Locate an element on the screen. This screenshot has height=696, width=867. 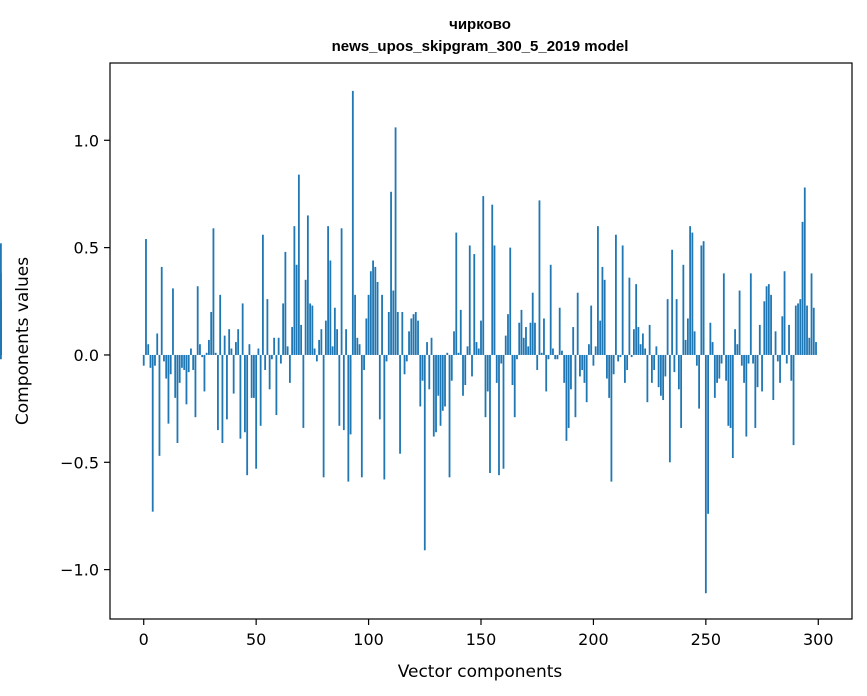
x-tick-label: 250 is located at coordinates (706, 639).